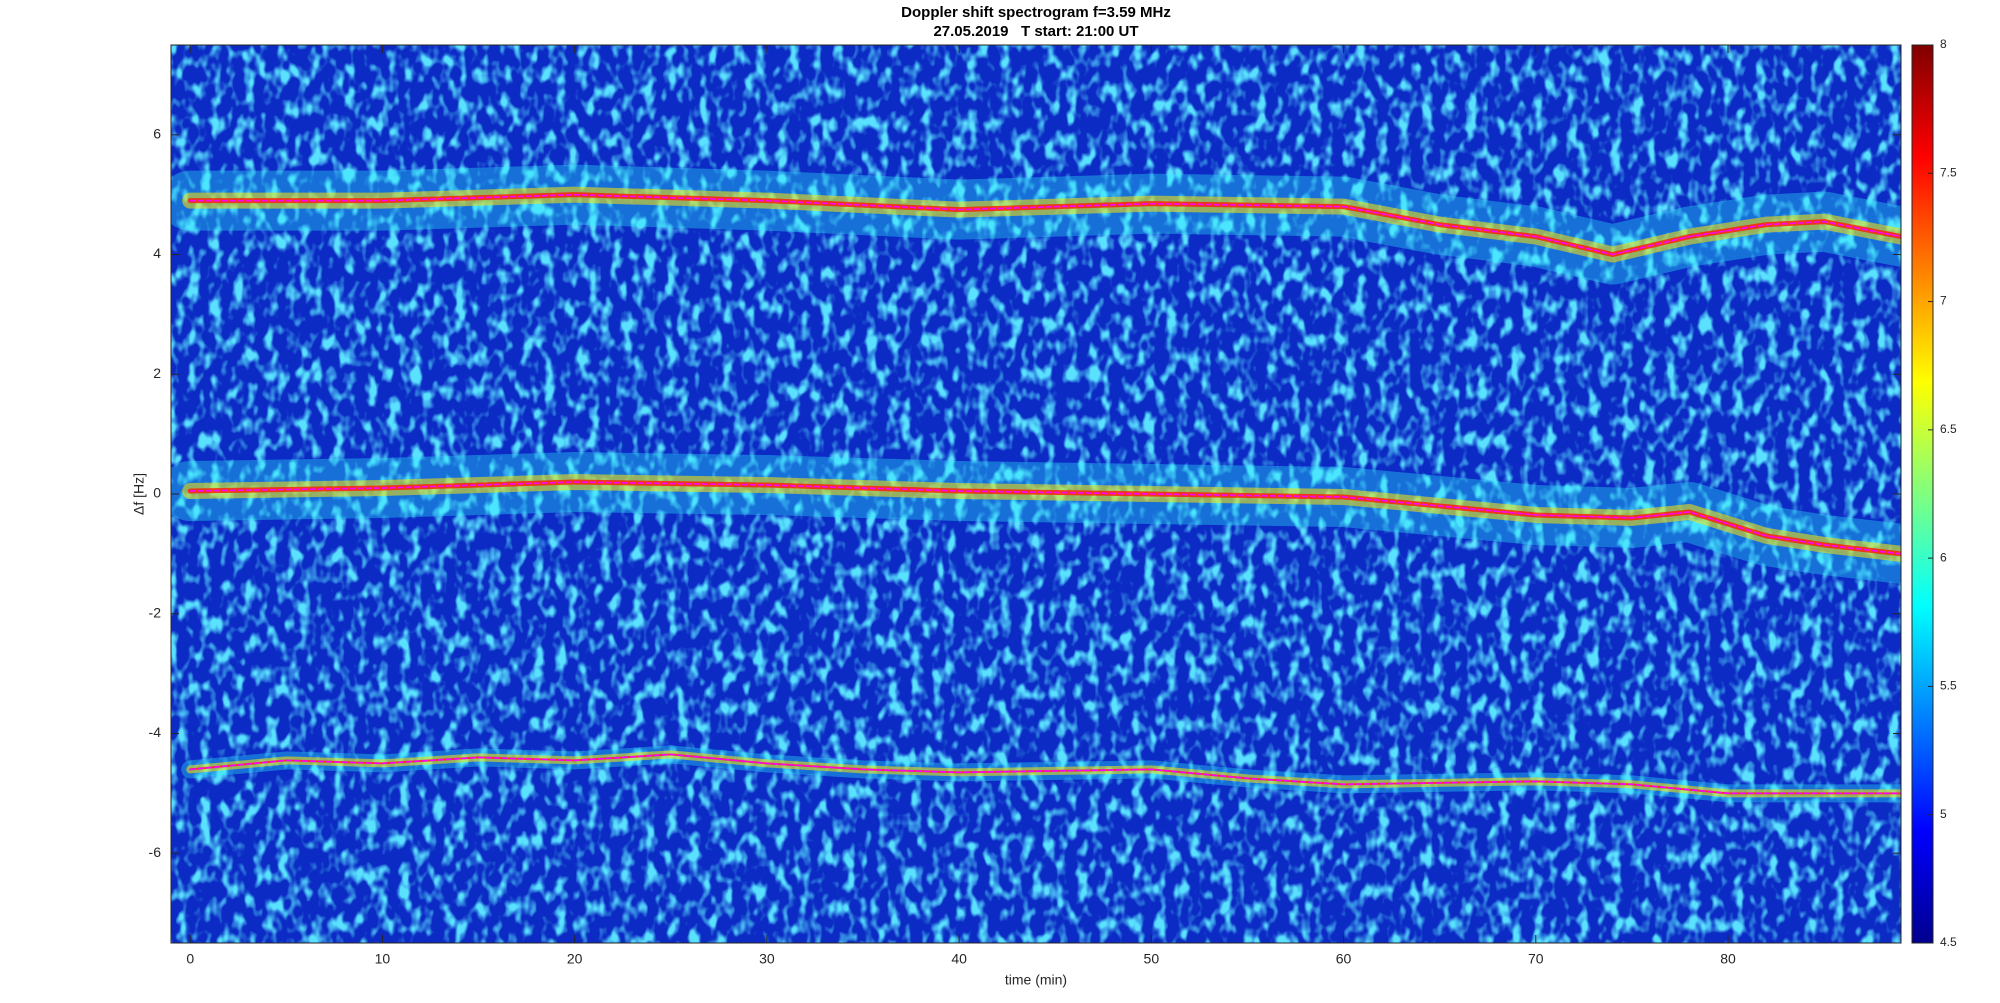 Image resolution: width=2000 pixels, height=1003 pixels. Describe the element at coordinates (1948, 686) in the screenshot. I see `colorbar-tick-label: 5.5` at that location.